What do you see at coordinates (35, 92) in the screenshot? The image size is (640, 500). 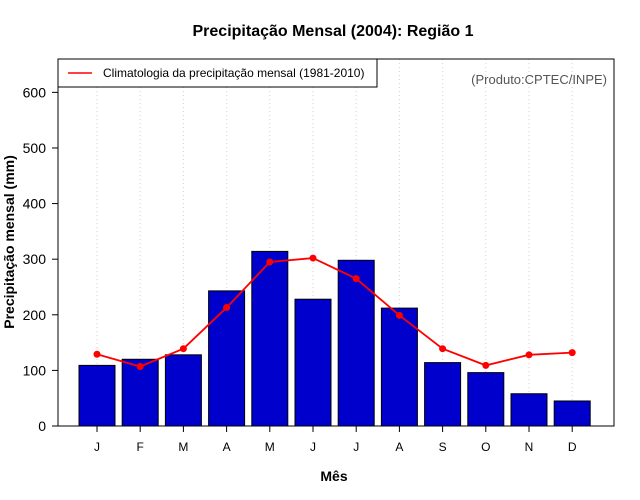 I see `y-tick-label-600: 600` at bounding box center [35, 92].